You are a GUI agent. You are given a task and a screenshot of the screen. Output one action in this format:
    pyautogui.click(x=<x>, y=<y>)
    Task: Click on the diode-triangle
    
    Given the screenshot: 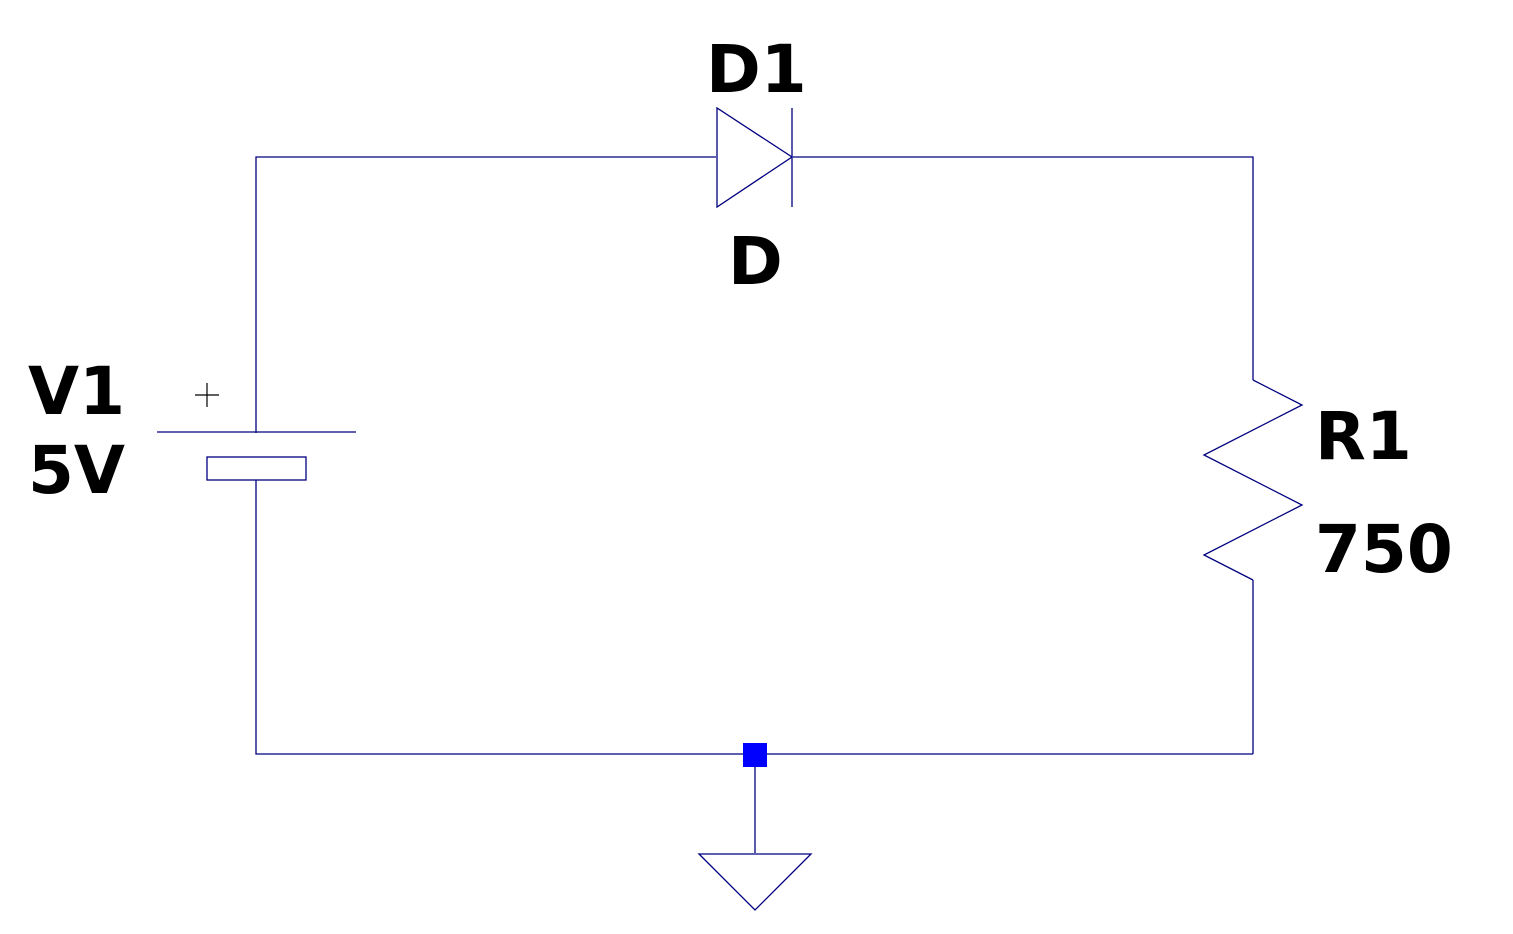 What is the action you would take?
    pyautogui.click(x=755, y=157)
    